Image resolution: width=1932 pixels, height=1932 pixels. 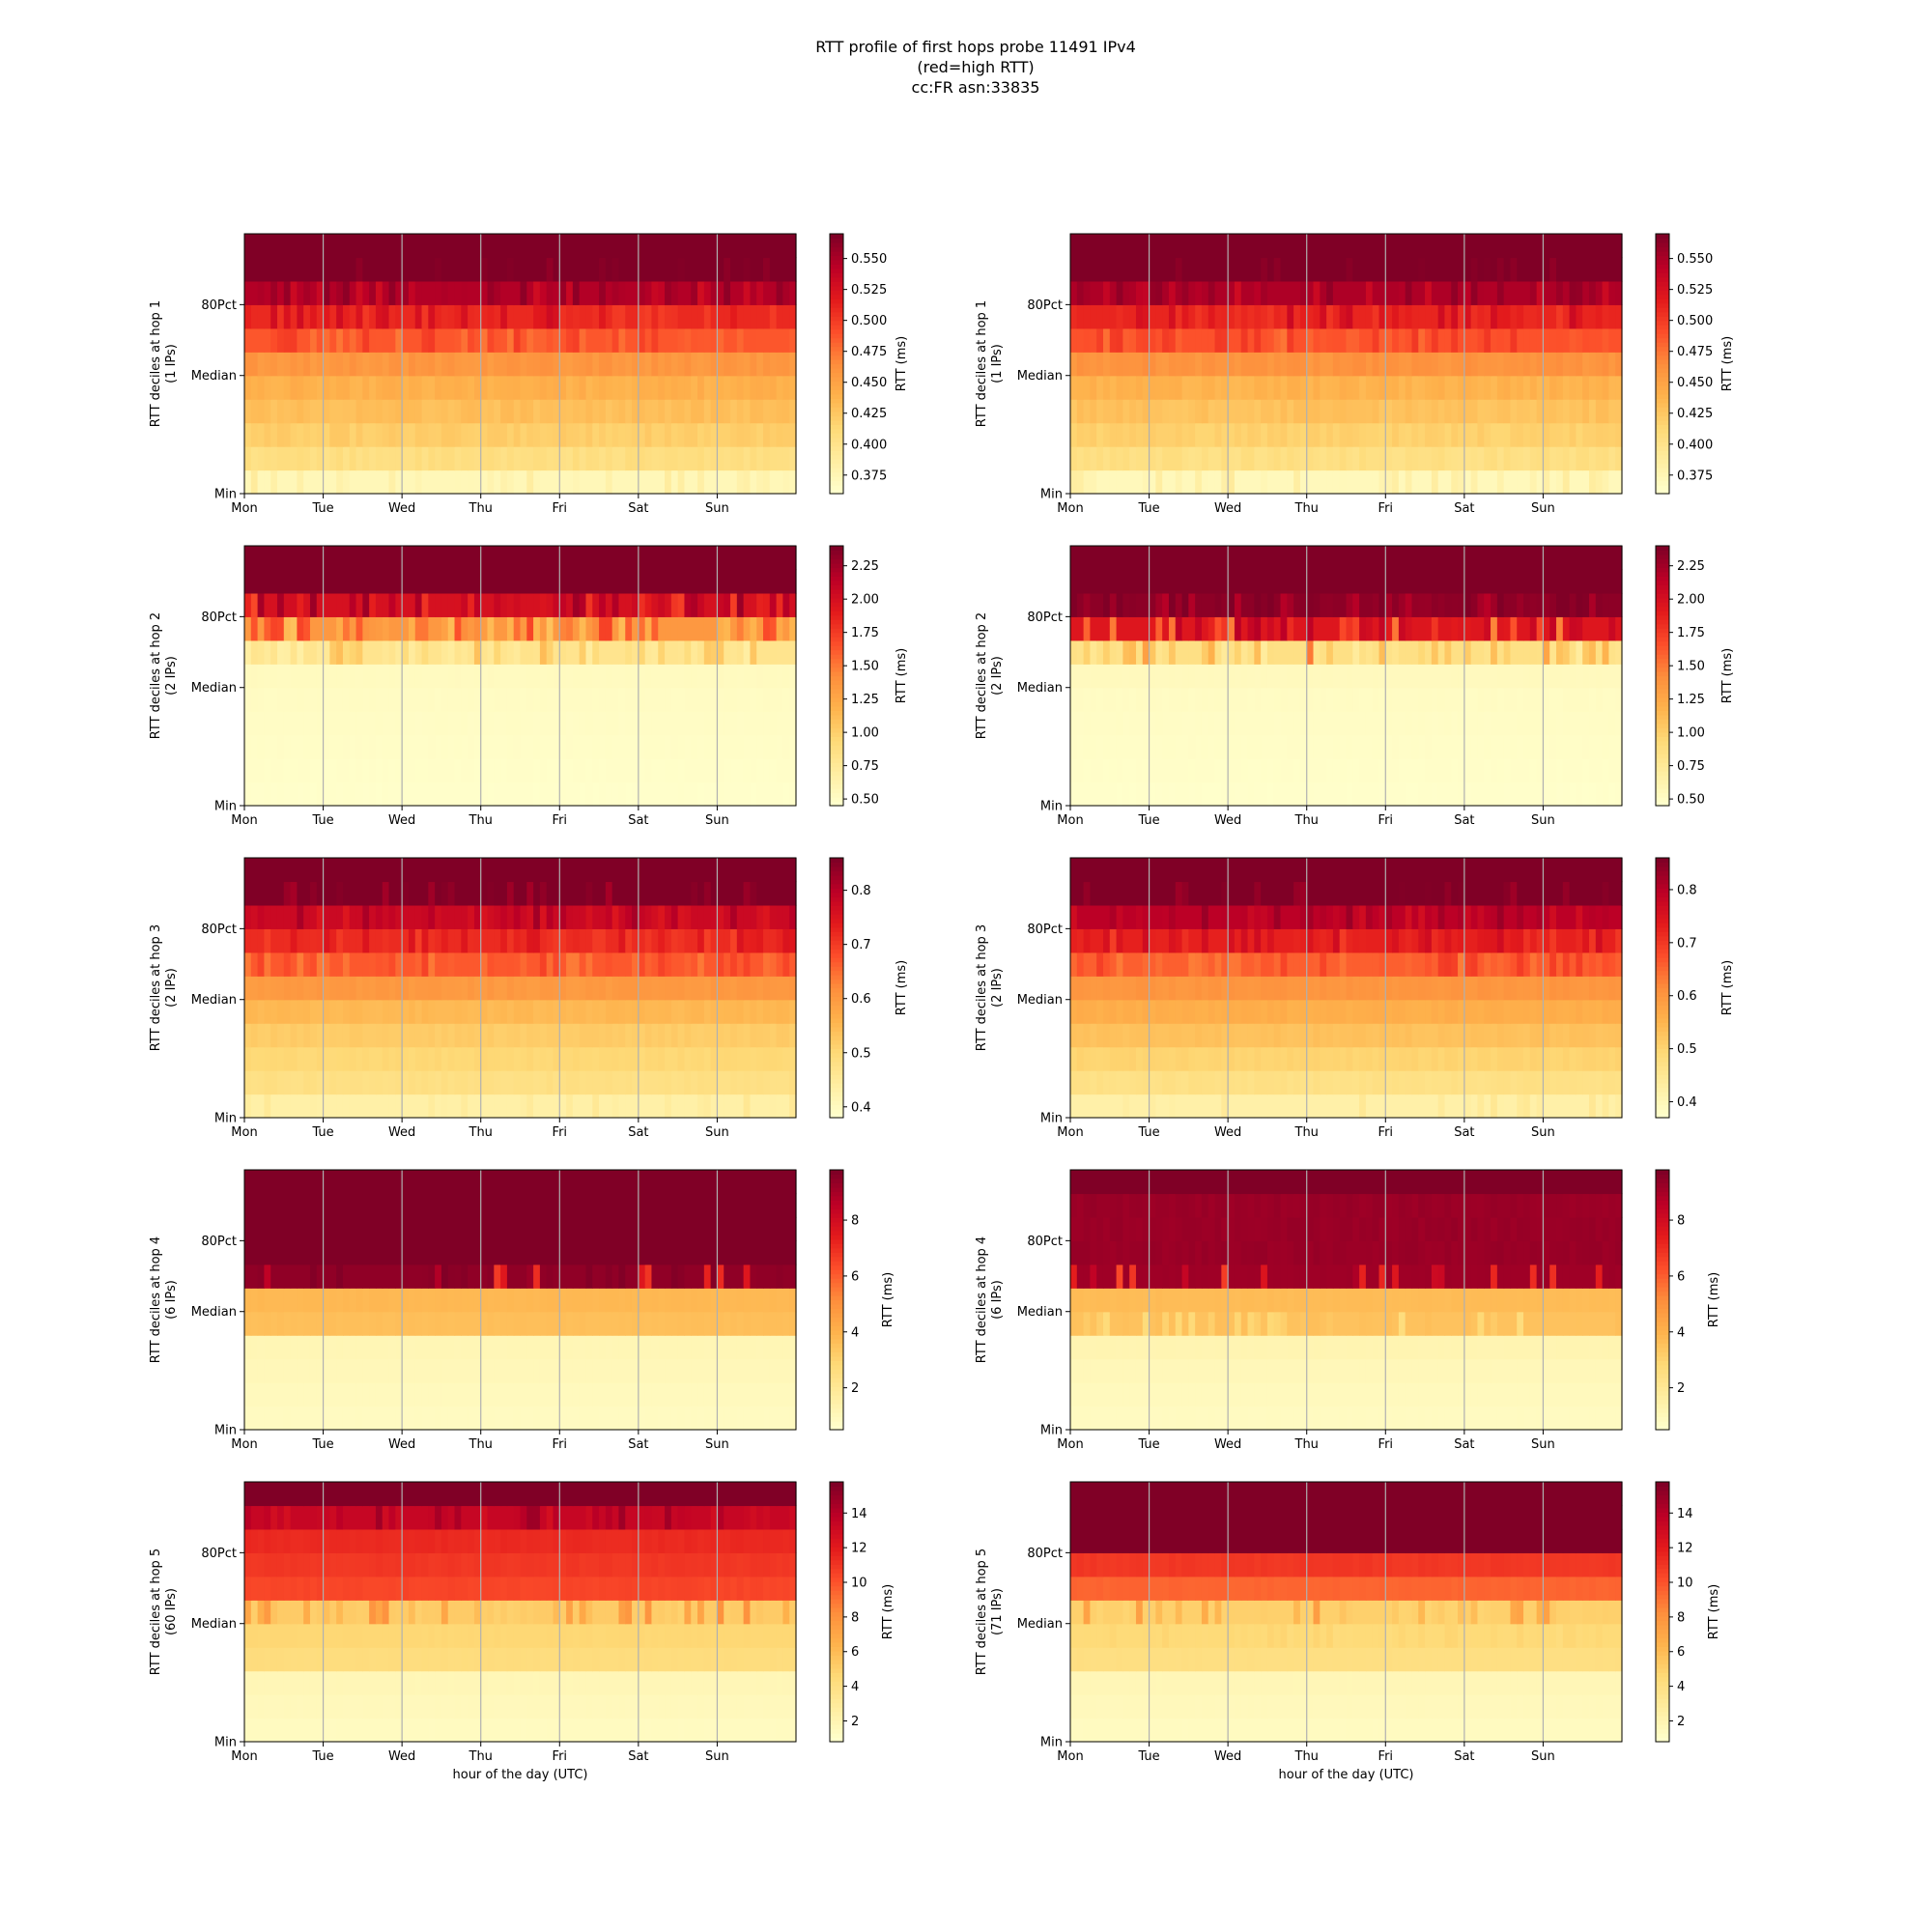 I want to click on x-tick-label: Sat, so click(x=1464, y=820).